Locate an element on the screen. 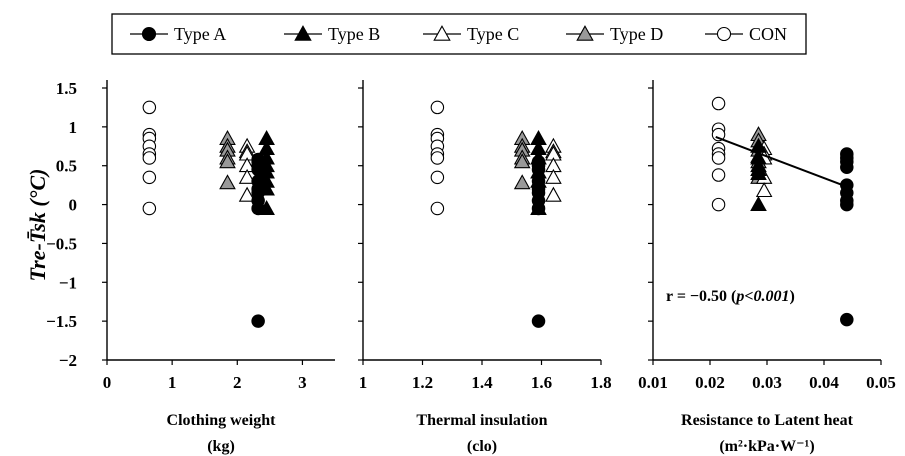  x-tick-label: 1.6 is located at coordinates (541, 382).